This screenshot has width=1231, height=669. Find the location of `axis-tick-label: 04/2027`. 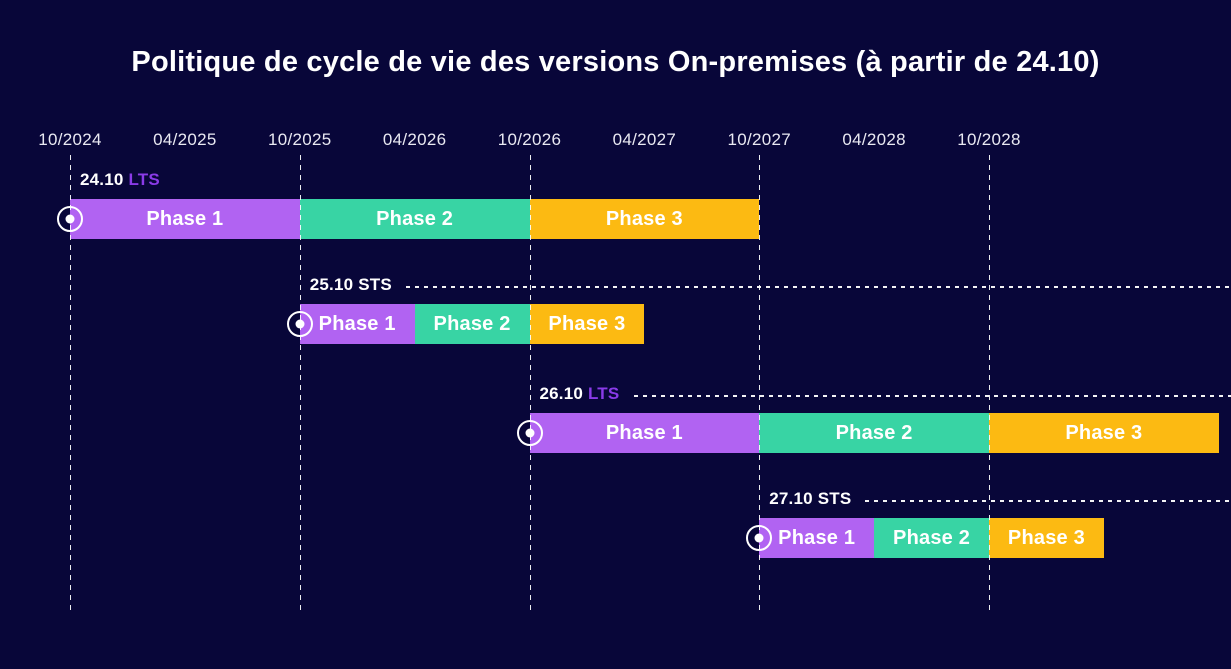

axis-tick-label: 04/2027 is located at coordinates (644, 139).